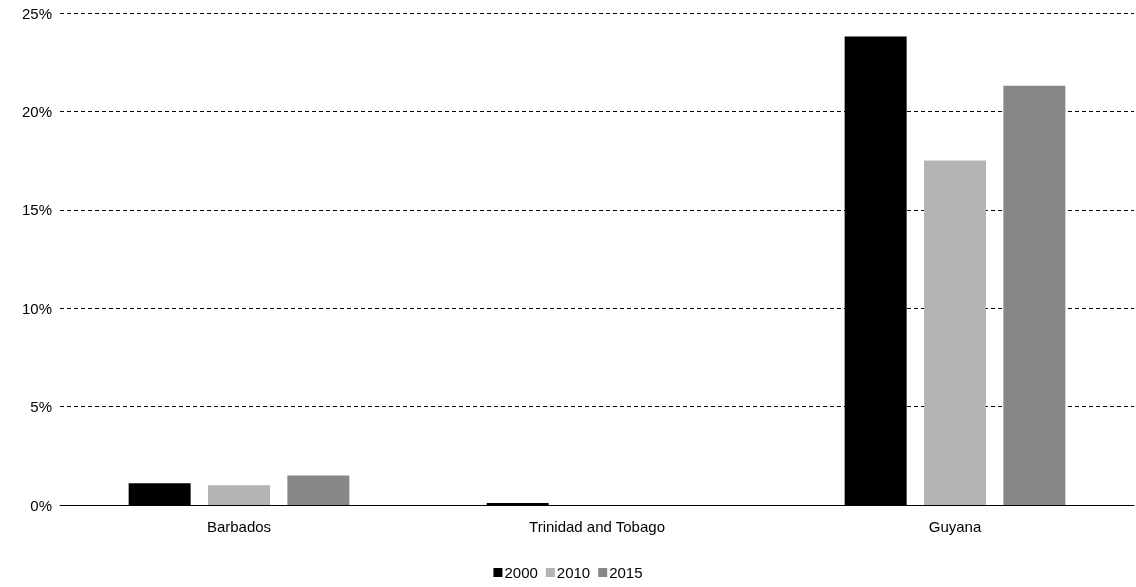 The height and width of the screenshot is (587, 1136). I want to click on y-tick-label: 0%, so click(41, 505).